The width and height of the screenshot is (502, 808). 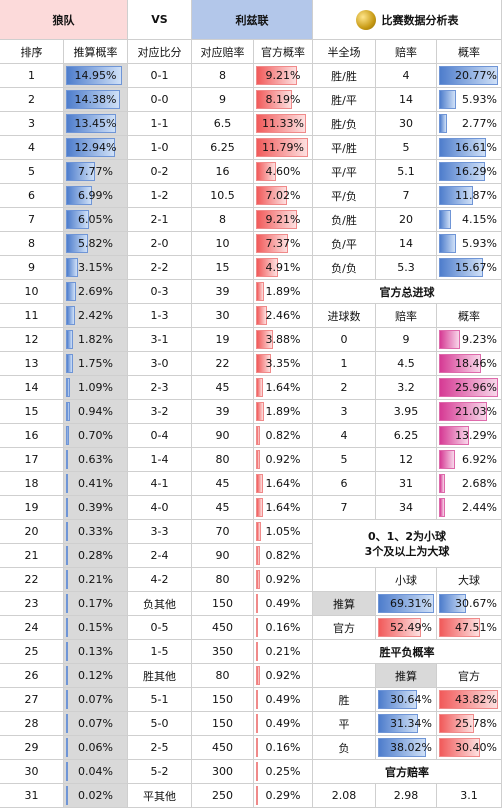 I want to click on halffull-odds-cell: 30, so click(x=406, y=124).